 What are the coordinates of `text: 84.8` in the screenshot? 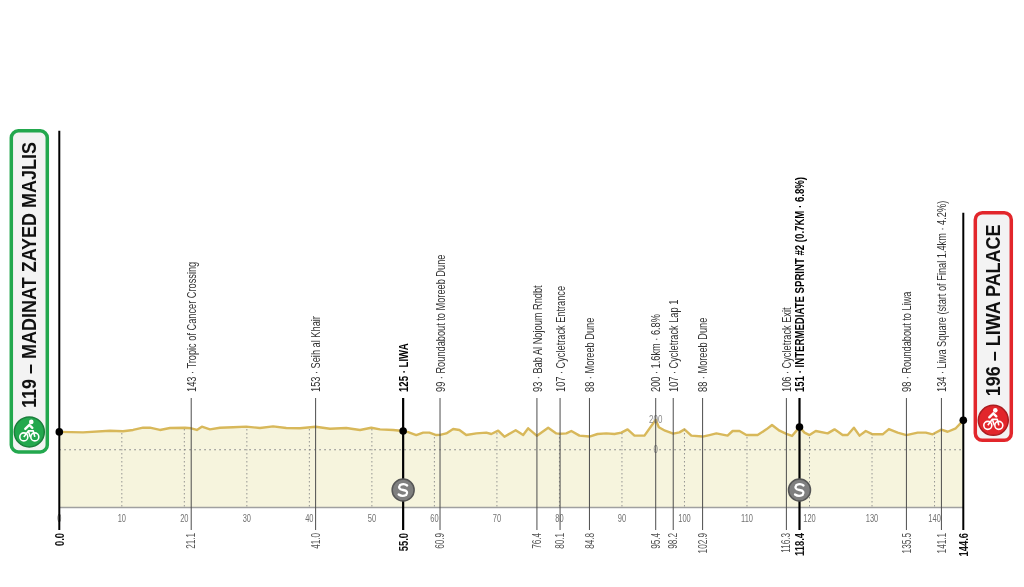 It's located at (589, 540).